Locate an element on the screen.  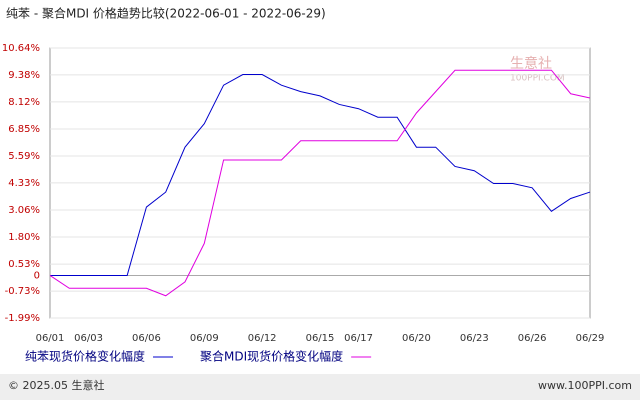
y-tick-label: 1.80% is located at coordinates (24, 237).